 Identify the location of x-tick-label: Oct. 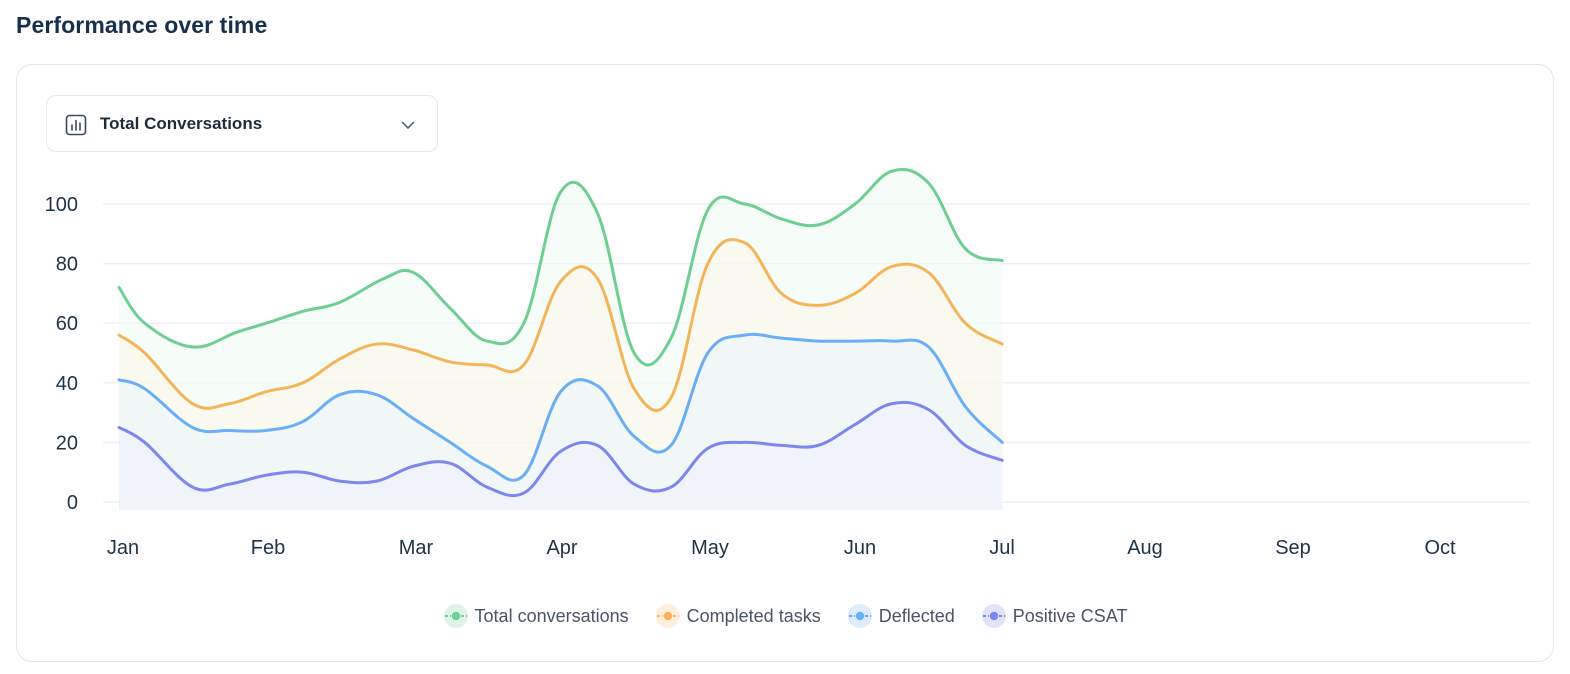
(1440, 548).